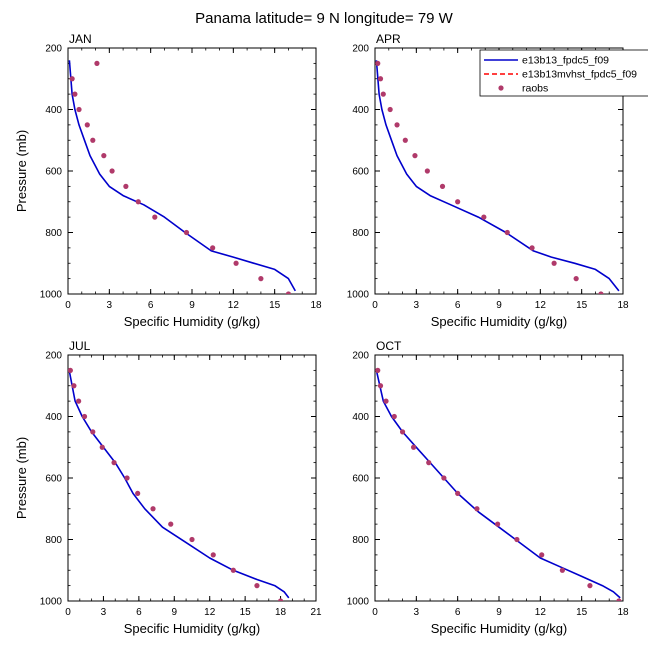 The height and width of the screenshot is (648, 648). What do you see at coordinates (501, 88) in the screenshot?
I see `legend-swatch-dot` at bounding box center [501, 88].